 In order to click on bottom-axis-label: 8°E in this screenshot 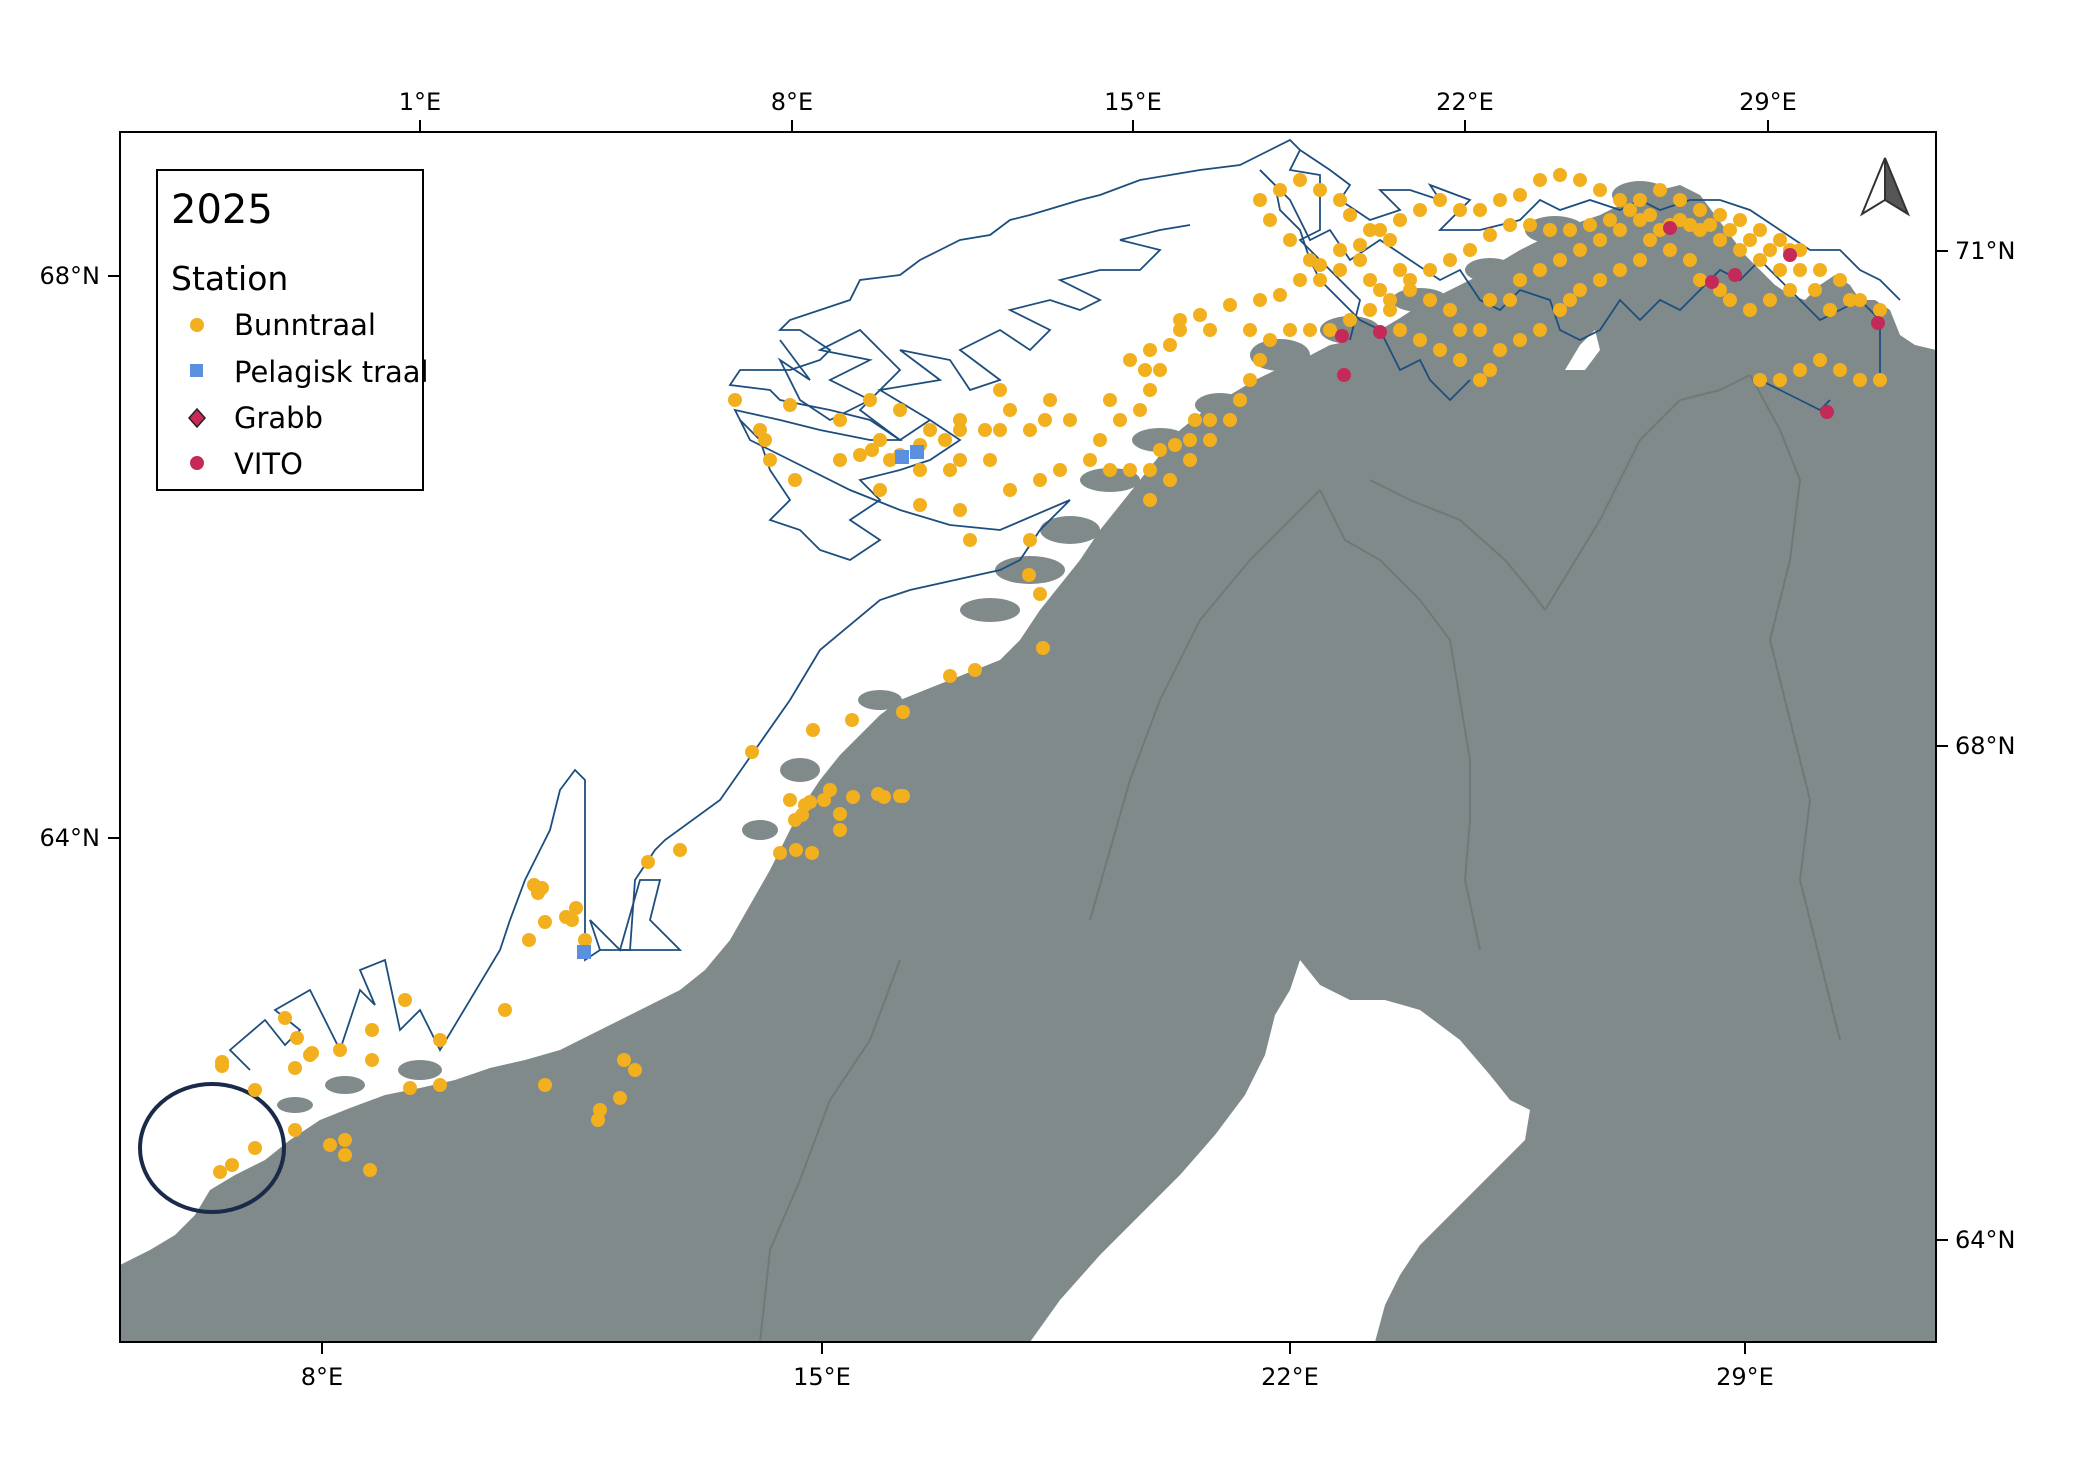, I will do `click(322, 1377)`.